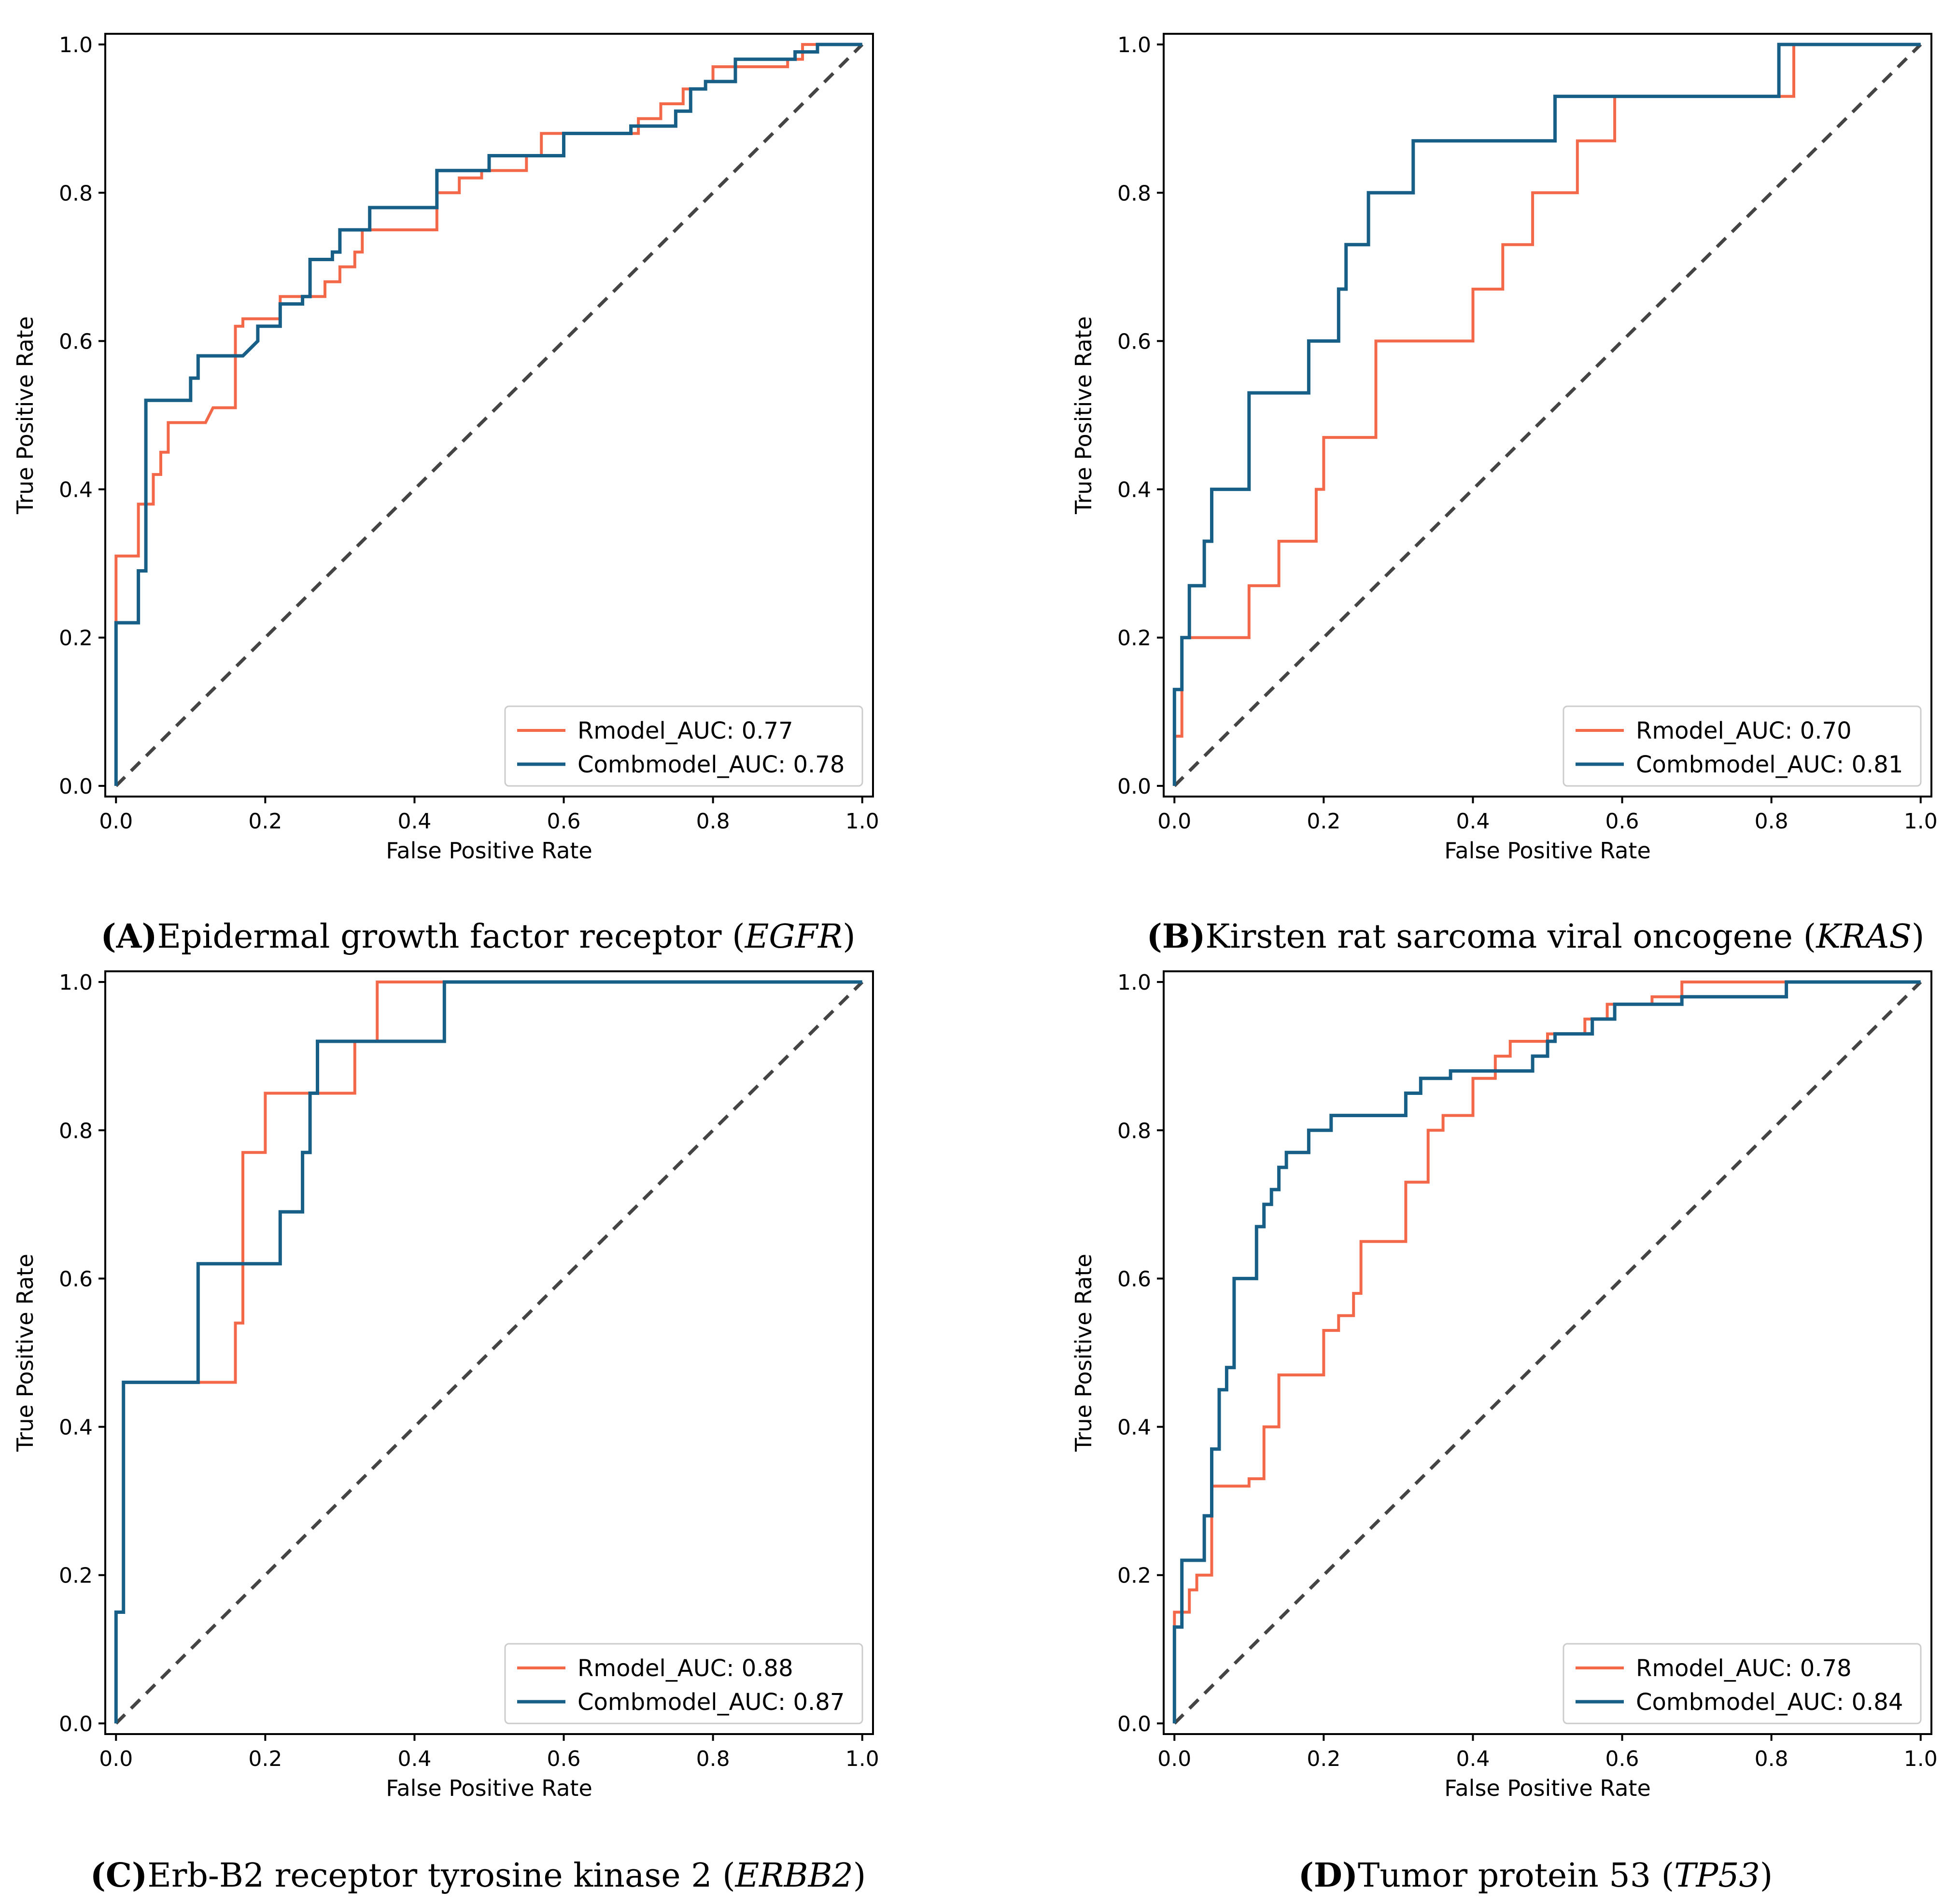 The width and height of the screenshot is (1957, 1904). I want to click on chart-d-legend: Rmodel_AUC: 0.78 Combmodel_AUC: 0.84, so click(1742, 1684).